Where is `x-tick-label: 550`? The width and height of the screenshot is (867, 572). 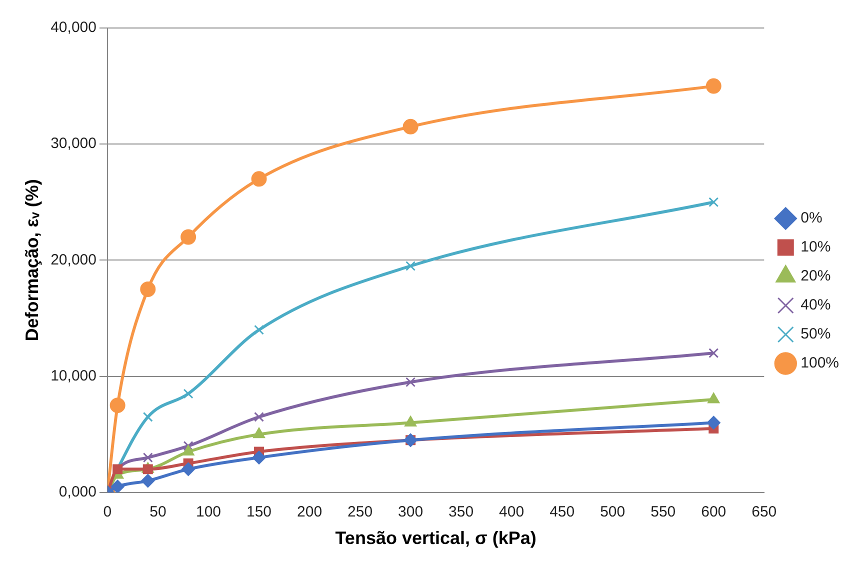 x-tick-label: 550 is located at coordinates (663, 512).